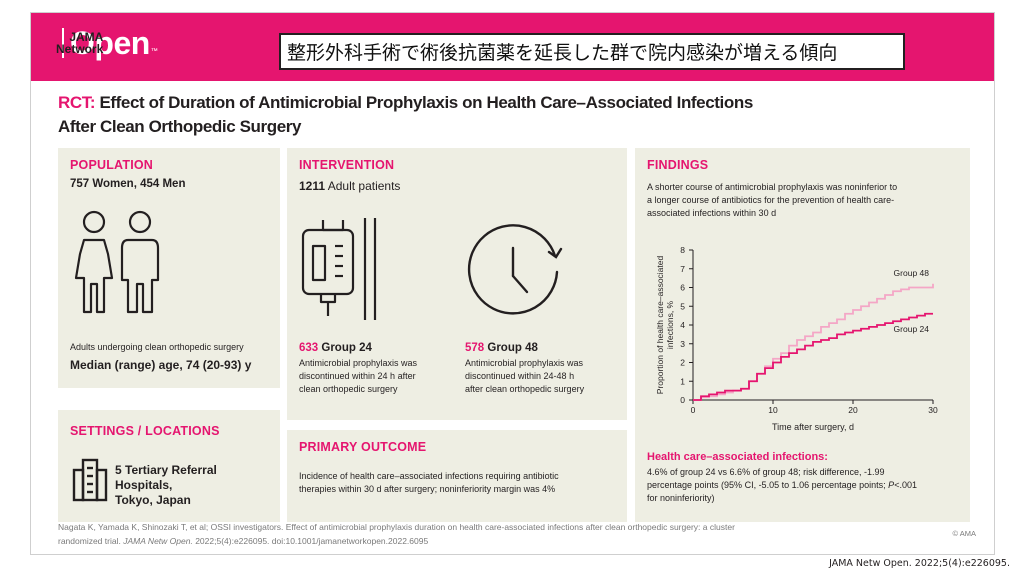  I want to click on population-heading: POPULATION, so click(112, 165).